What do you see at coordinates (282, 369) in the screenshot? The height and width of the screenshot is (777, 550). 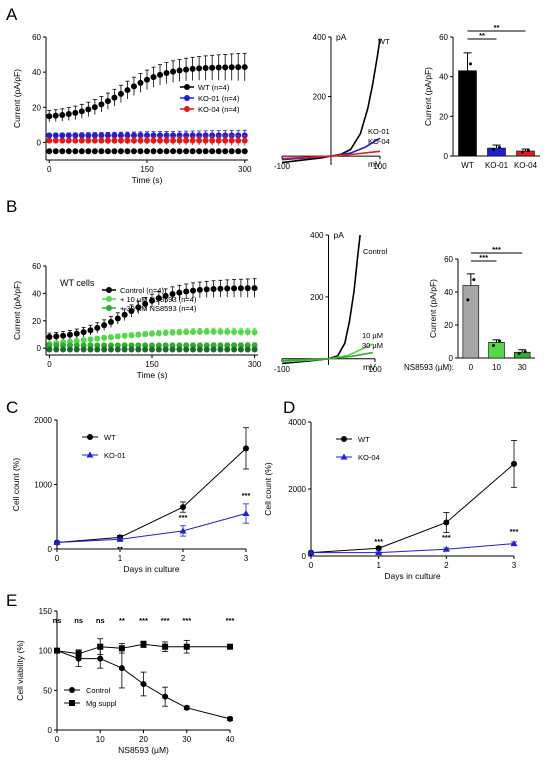 I see `x-tick-label: -100` at bounding box center [282, 369].